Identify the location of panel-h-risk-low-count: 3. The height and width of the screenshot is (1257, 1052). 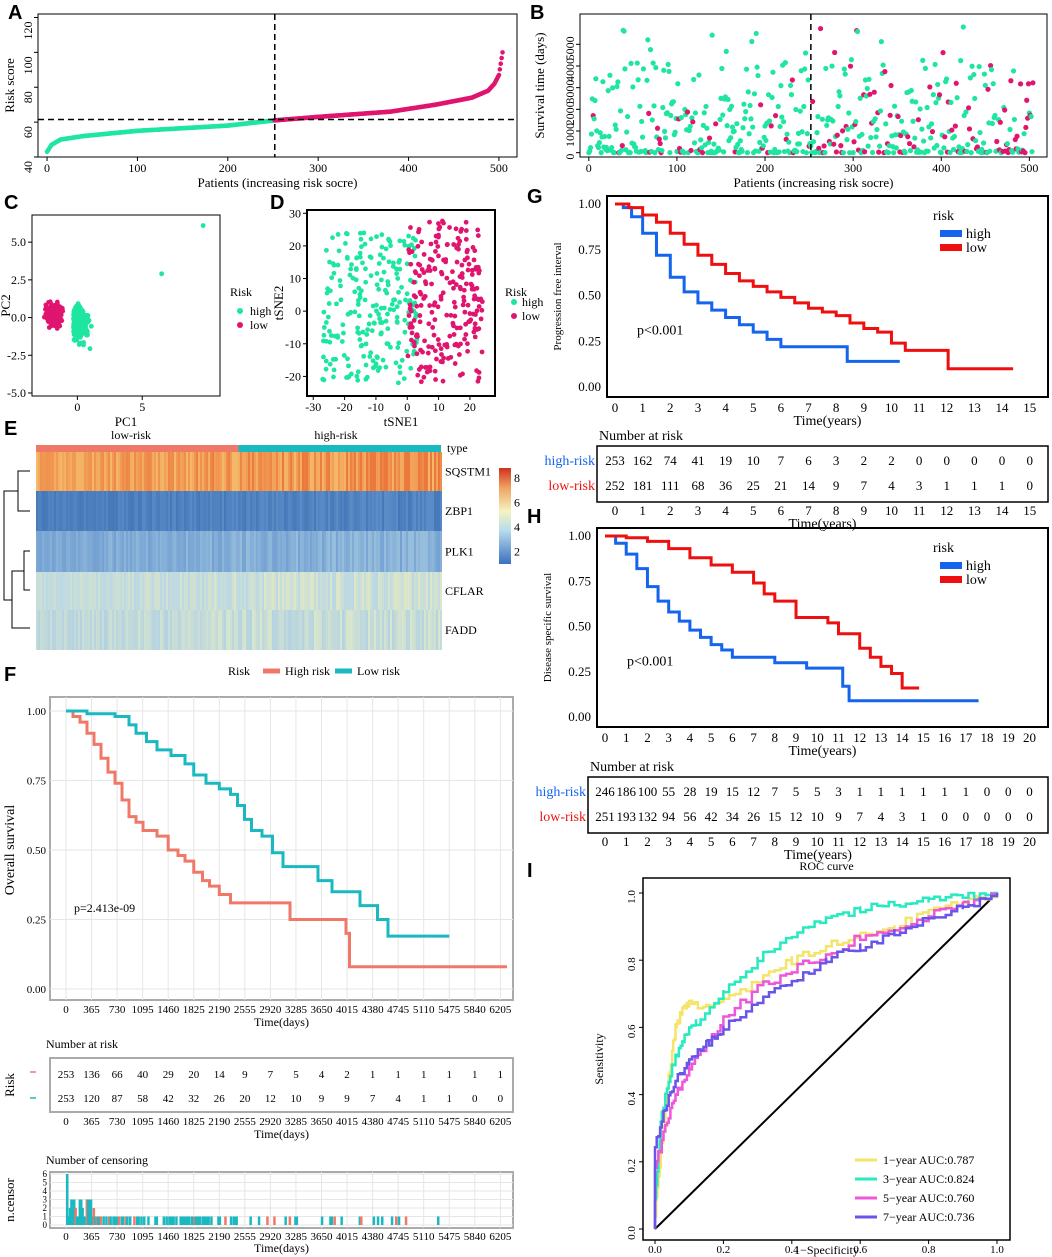
(902, 816).